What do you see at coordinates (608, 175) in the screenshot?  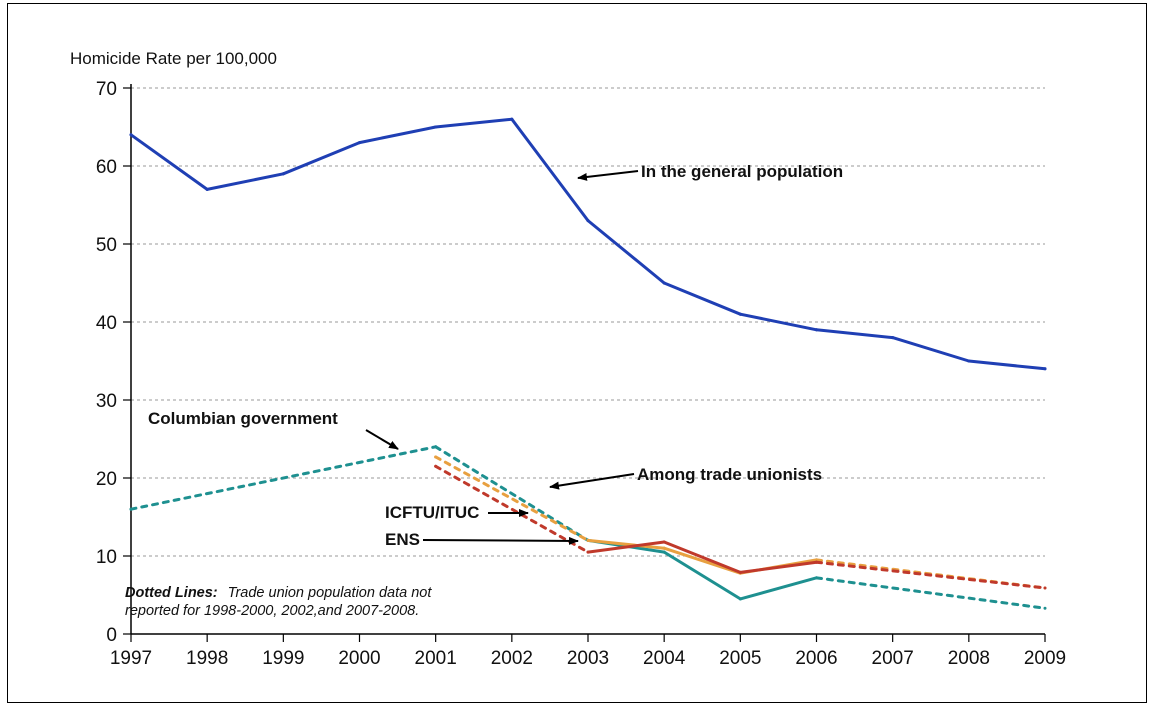 I see `arrow-general-population` at bounding box center [608, 175].